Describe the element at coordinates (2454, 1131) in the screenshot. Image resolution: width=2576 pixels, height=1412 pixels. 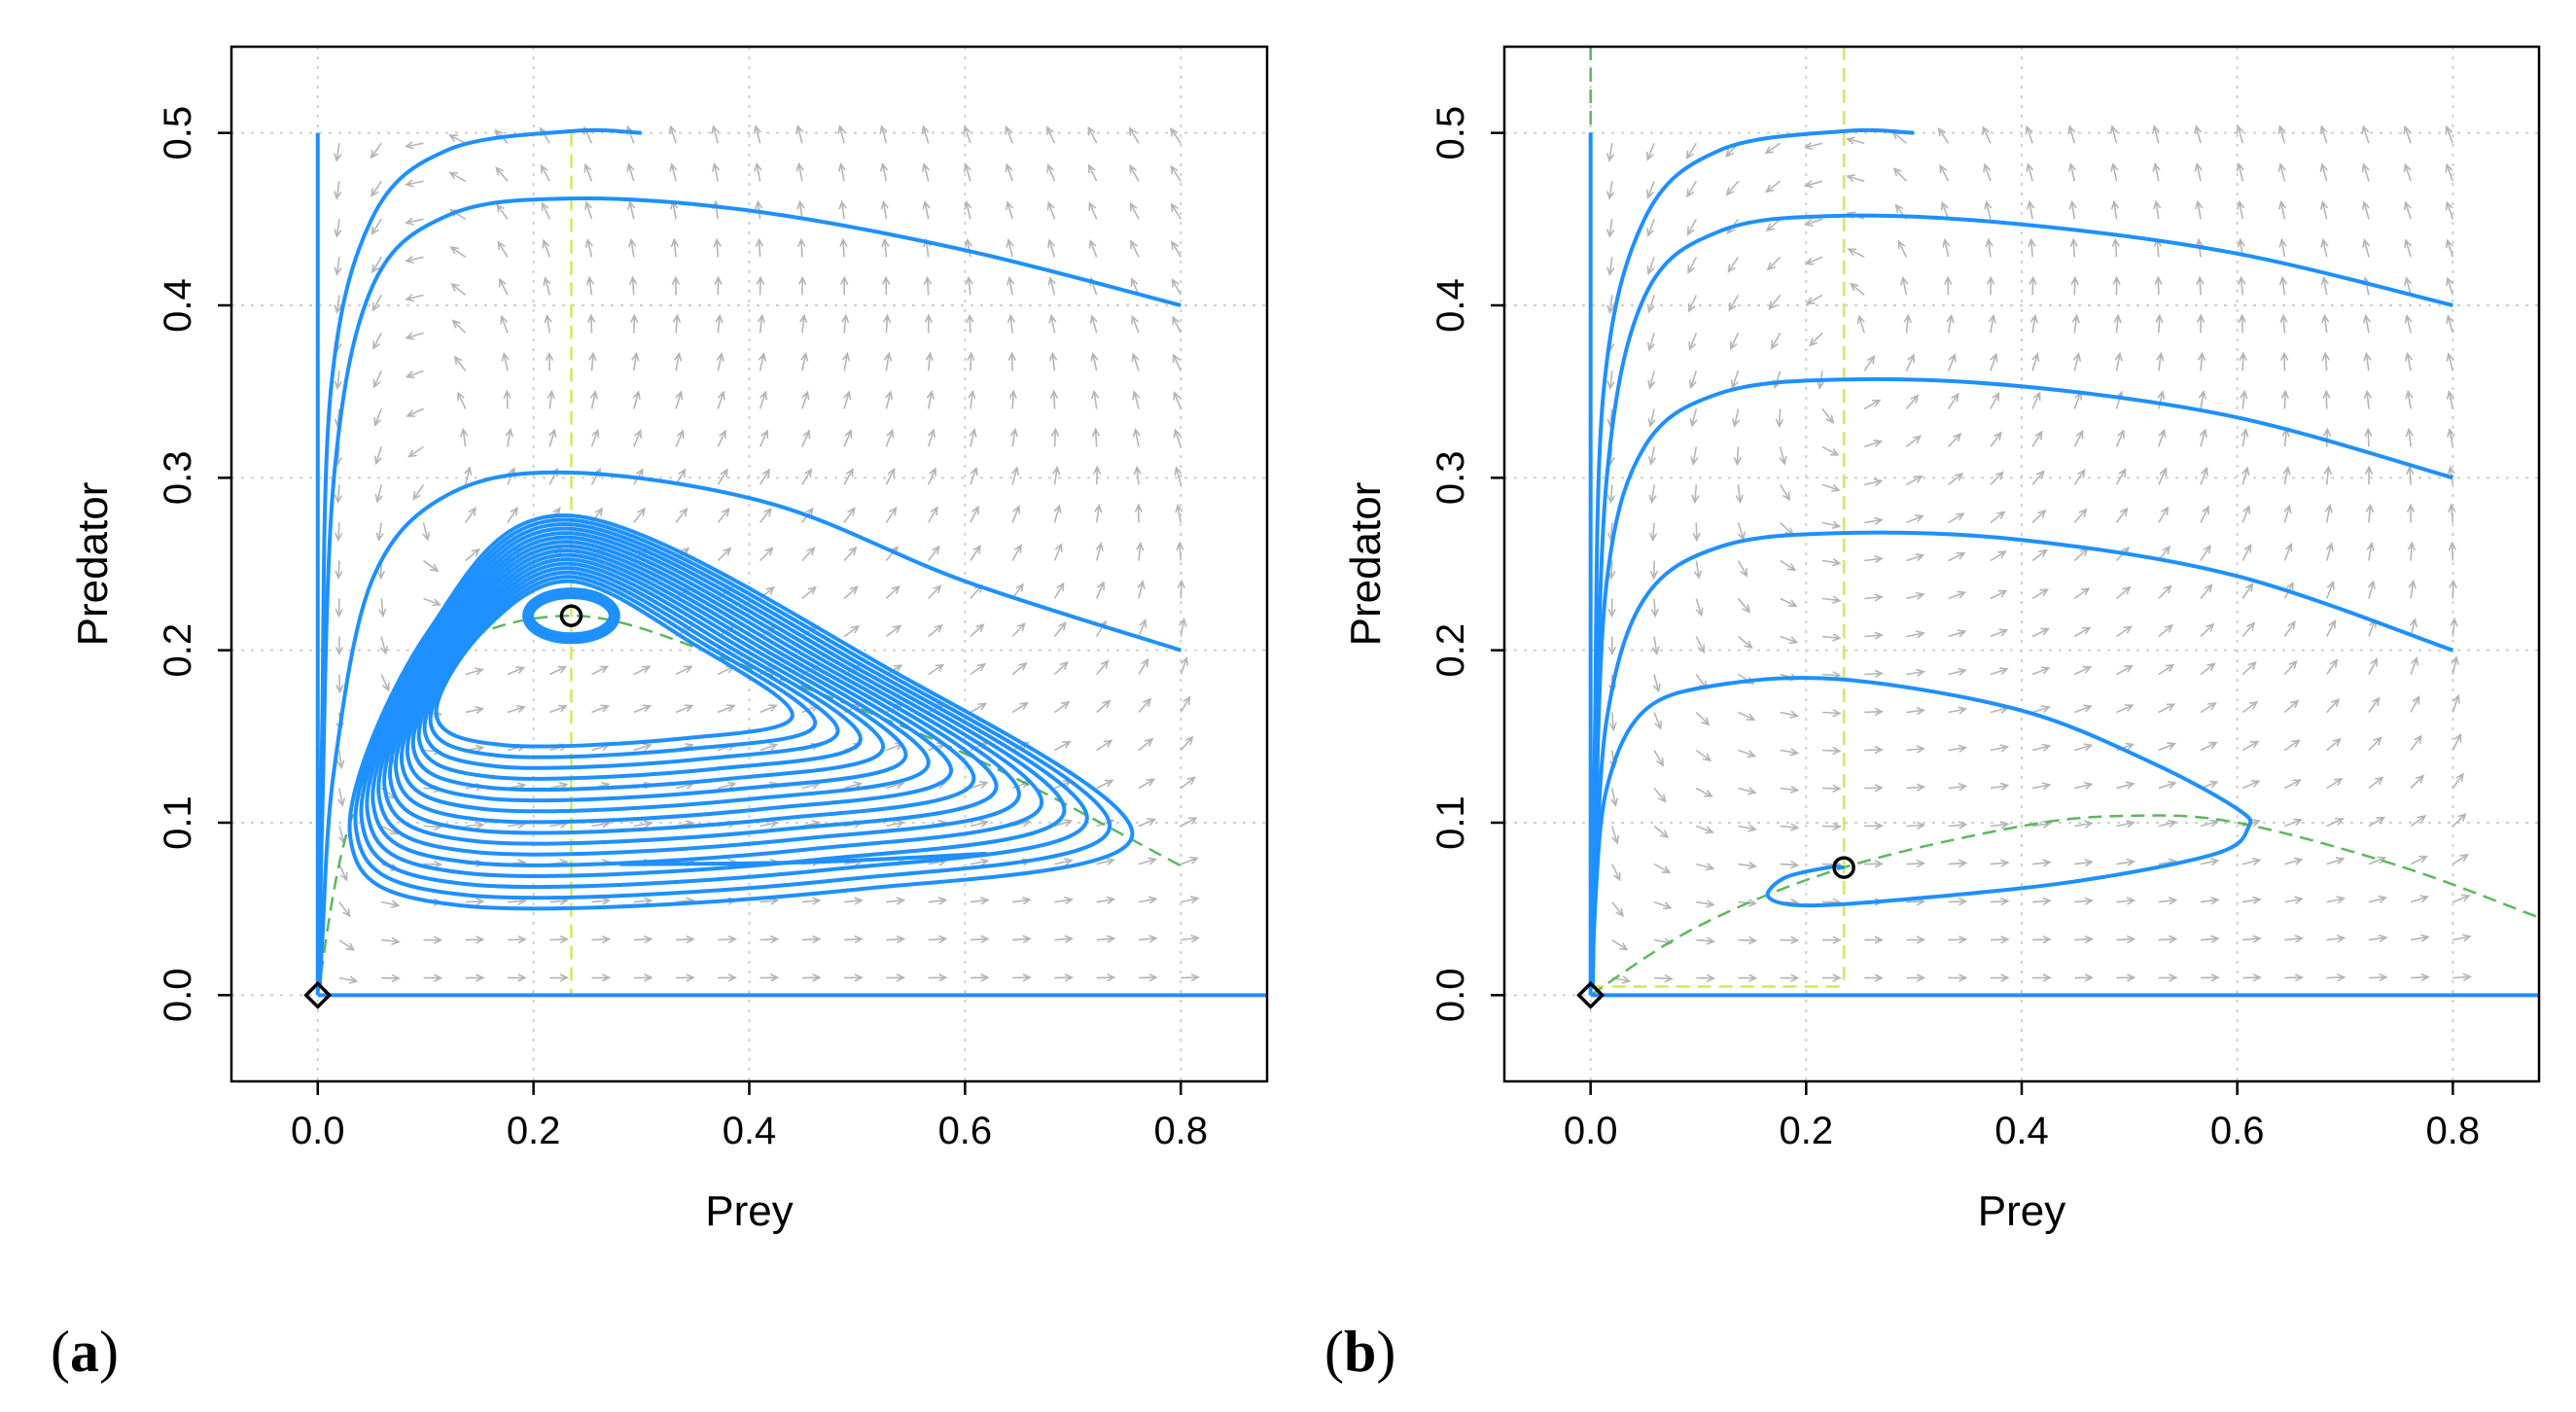
I see `x-tick-label: 0.8` at that location.